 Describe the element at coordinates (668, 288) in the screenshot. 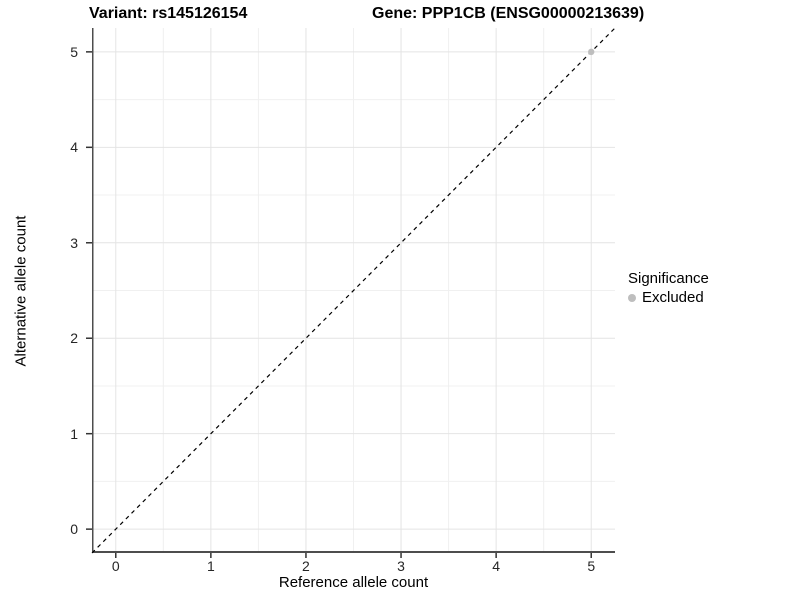

I see `legend: Significance Excluded` at that location.